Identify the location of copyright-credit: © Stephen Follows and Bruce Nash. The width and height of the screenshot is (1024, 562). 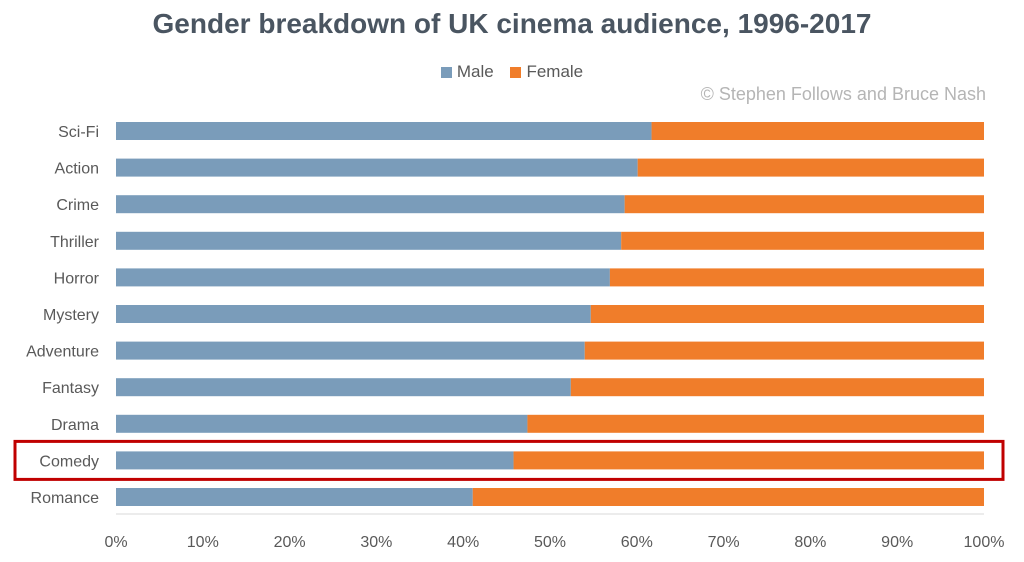
(843, 94).